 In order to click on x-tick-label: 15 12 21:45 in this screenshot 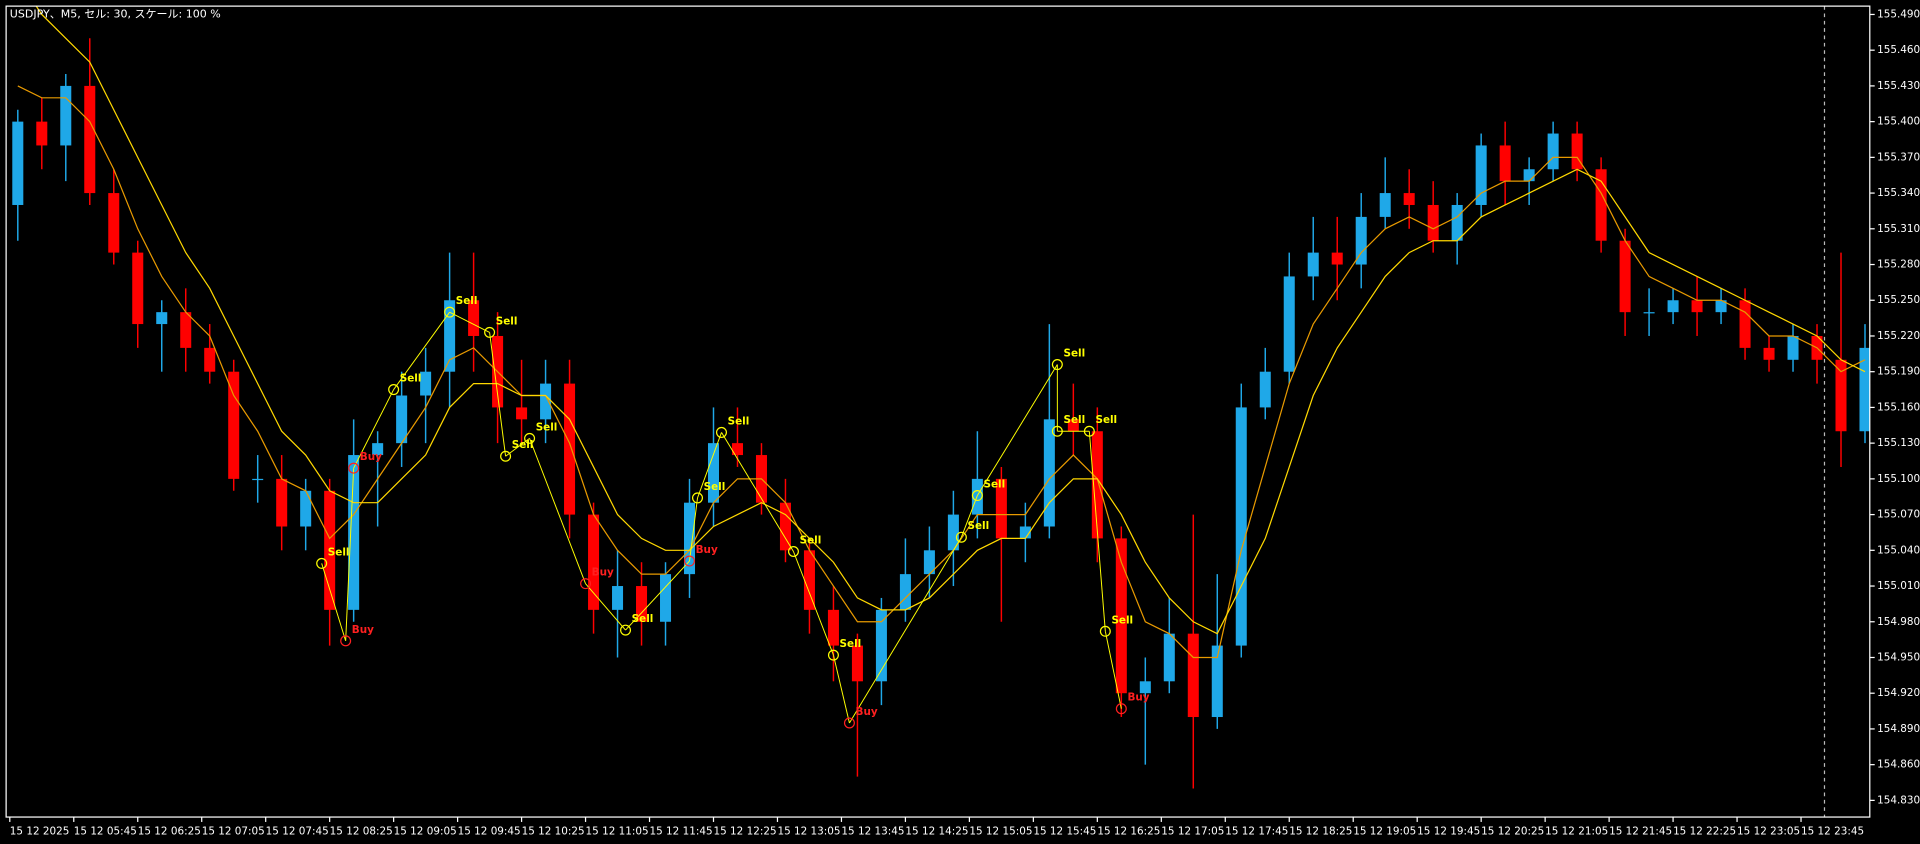, I will do `click(1640, 832)`.